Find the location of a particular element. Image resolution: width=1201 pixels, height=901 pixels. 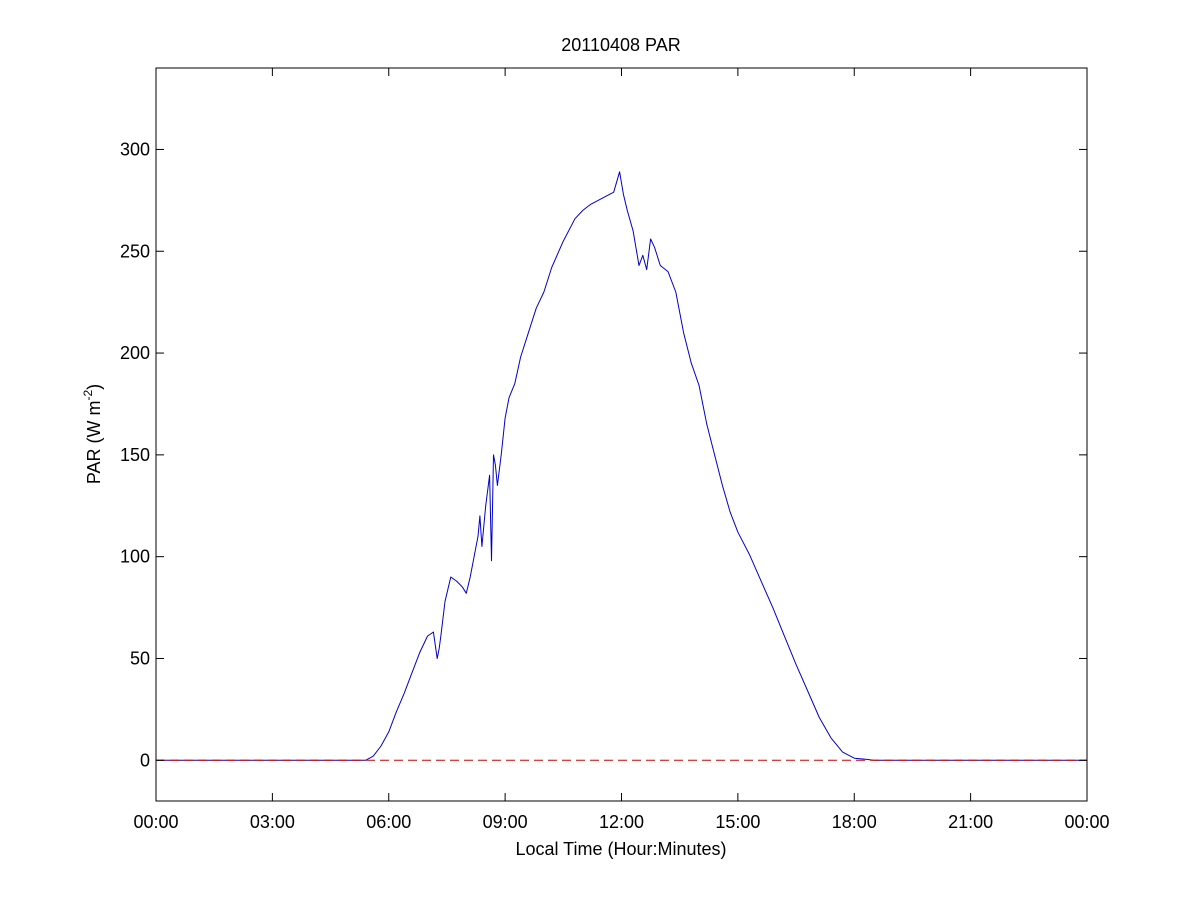

x-tick-label: 15:00 is located at coordinates (737, 822).